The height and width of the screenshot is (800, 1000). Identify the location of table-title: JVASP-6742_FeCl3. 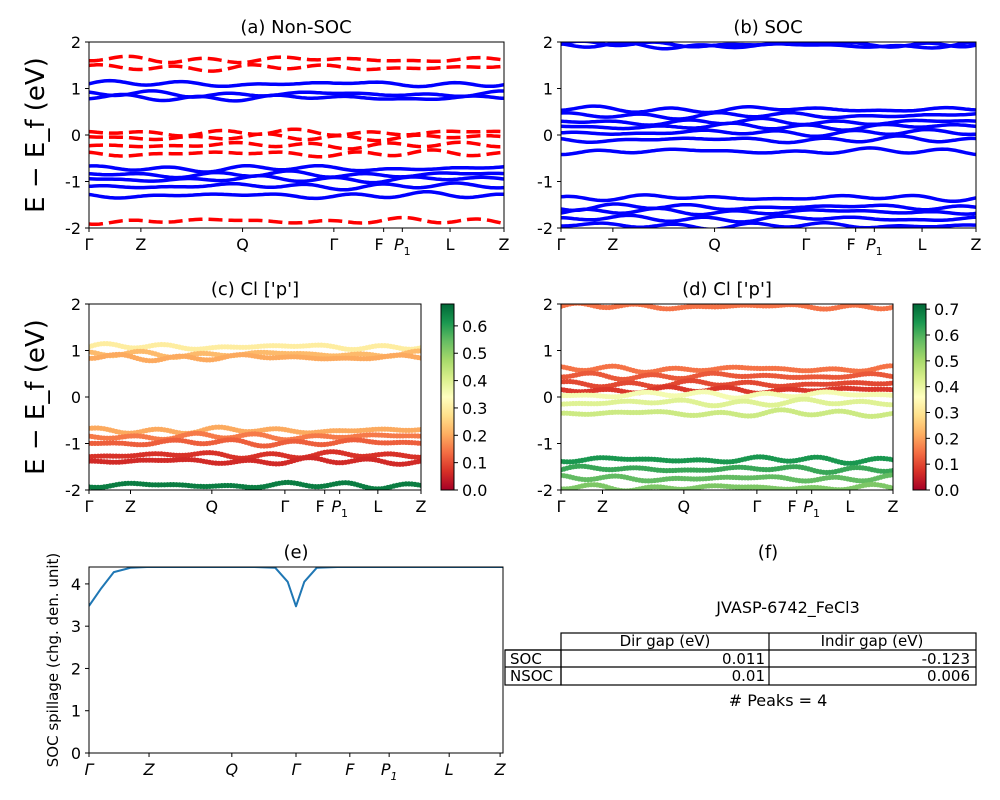
(787, 608).